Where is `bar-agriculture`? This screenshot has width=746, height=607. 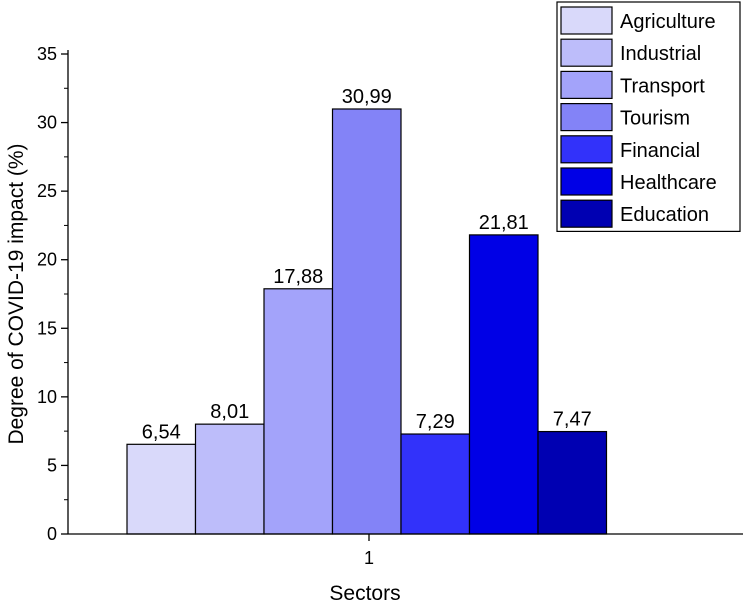 bar-agriculture is located at coordinates (161, 489).